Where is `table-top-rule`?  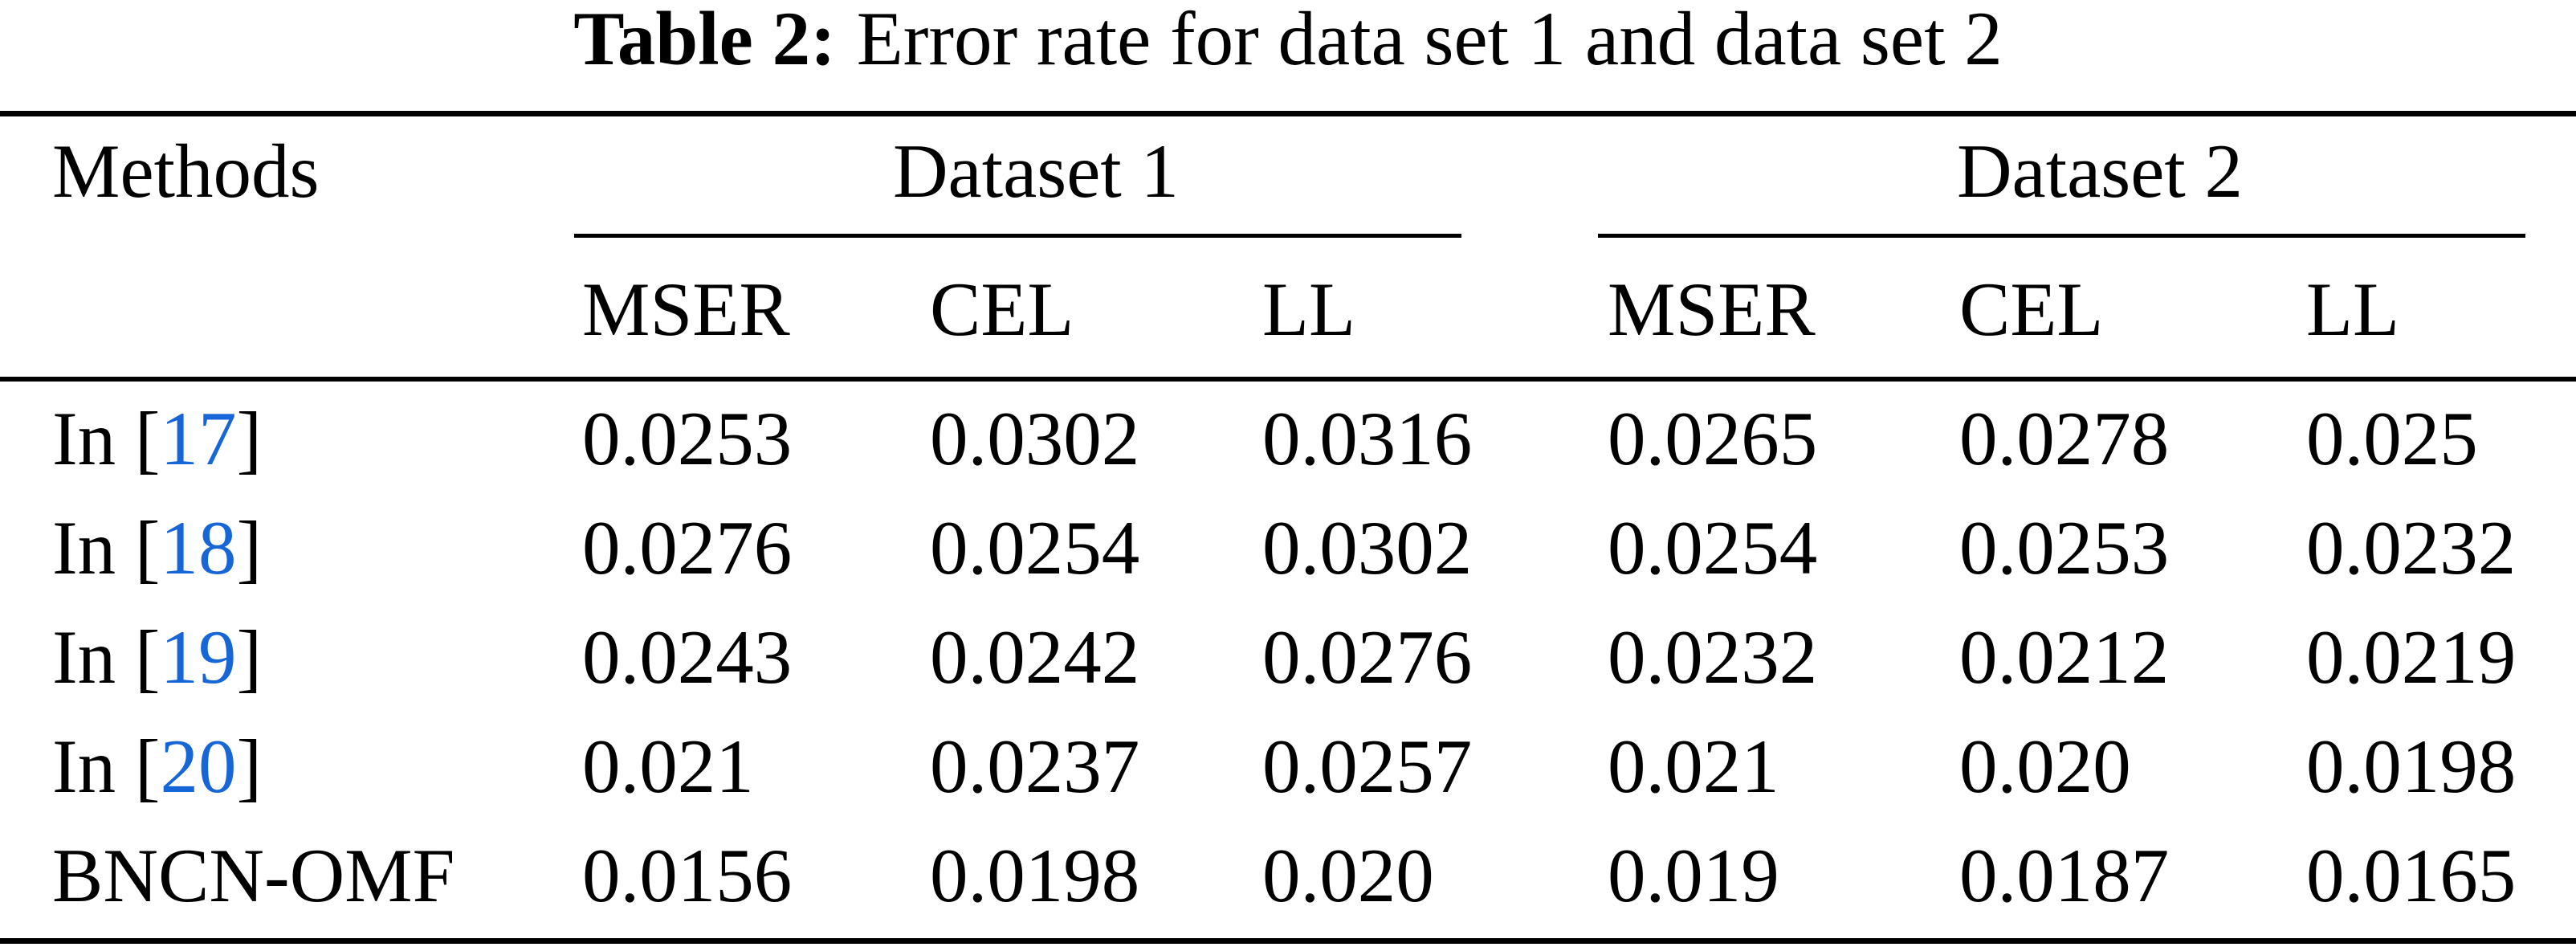 table-top-rule is located at coordinates (1288, 114).